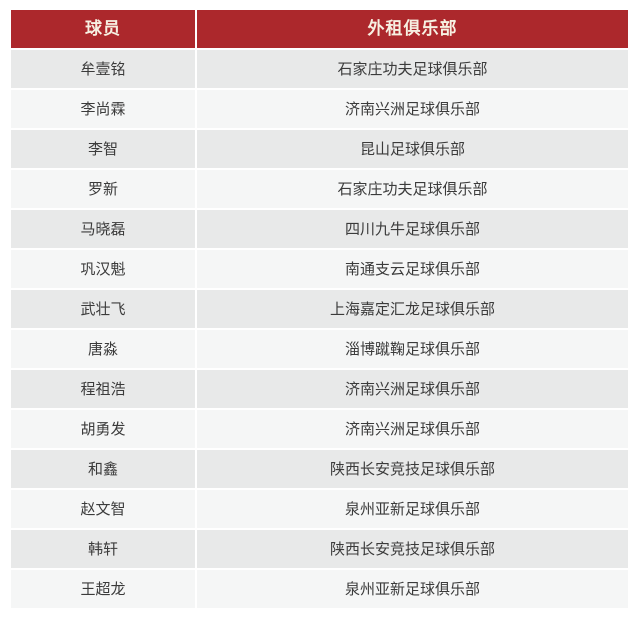 The height and width of the screenshot is (623, 640). I want to click on player-cell: 巩汉魁, so click(104, 269).